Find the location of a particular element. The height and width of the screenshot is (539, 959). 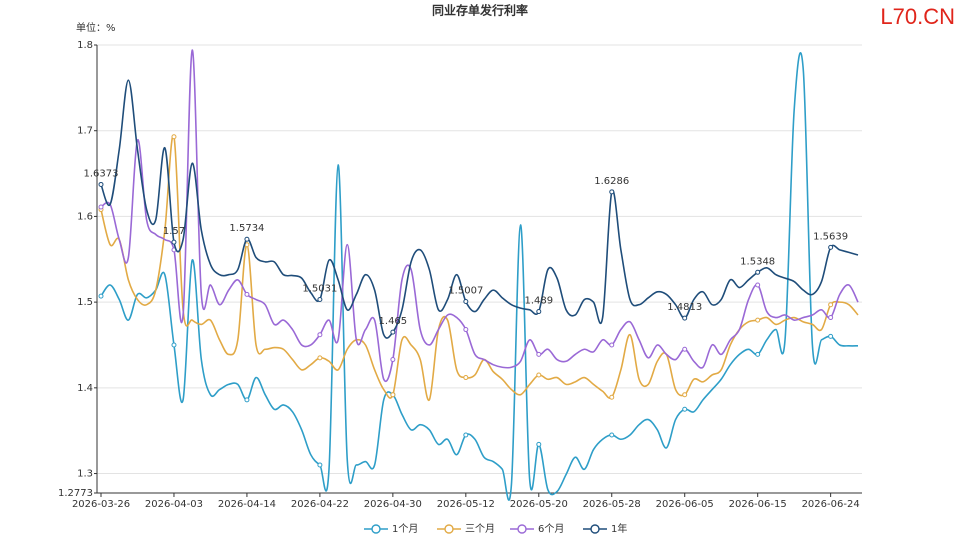

data-label: 1.6286 is located at coordinates (611, 181).